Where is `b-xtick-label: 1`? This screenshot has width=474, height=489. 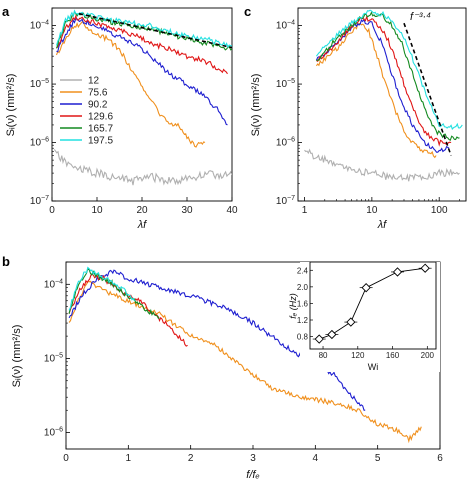
b-xtick-label: 1 is located at coordinates (129, 458).